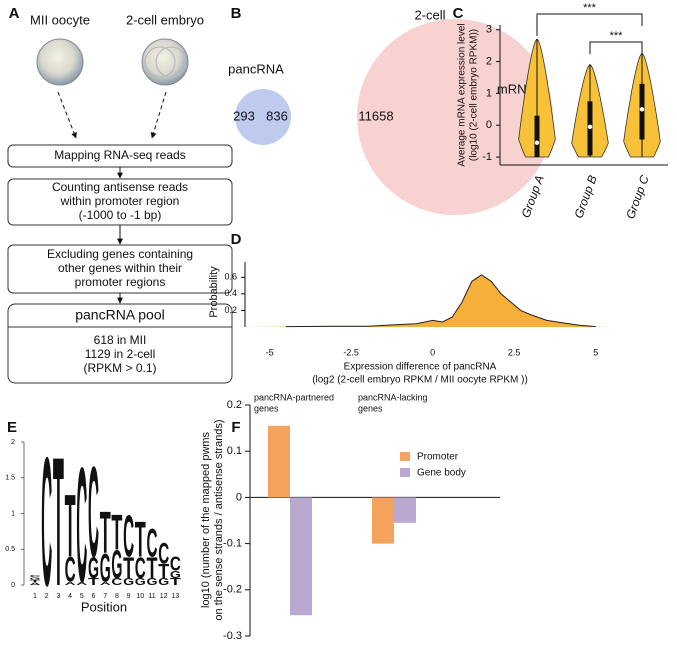 The height and width of the screenshot is (664, 677). What do you see at coordinates (105, 596) in the screenshot?
I see `x-tick-label: 7` at bounding box center [105, 596].